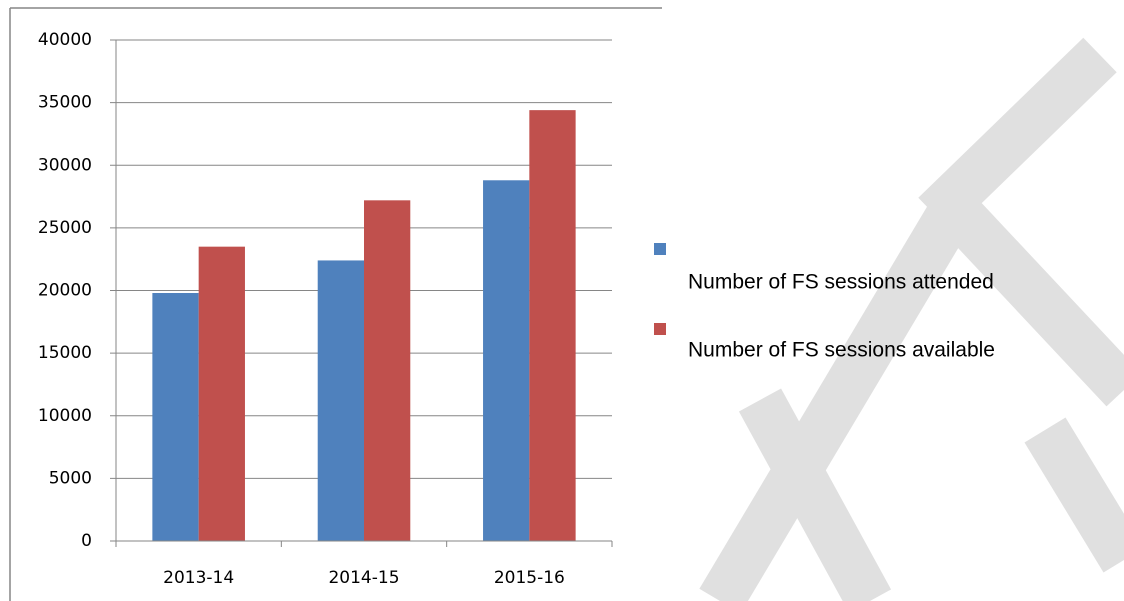 The height and width of the screenshot is (601, 1124). Describe the element at coordinates (65, 291) in the screenshot. I see `y-tick-label: 20000` at that location.